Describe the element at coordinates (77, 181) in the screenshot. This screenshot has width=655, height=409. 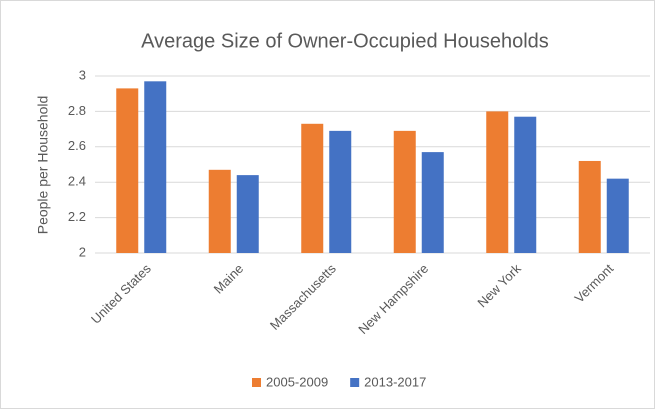
I see `y-tick-label: 2.4` at that location.